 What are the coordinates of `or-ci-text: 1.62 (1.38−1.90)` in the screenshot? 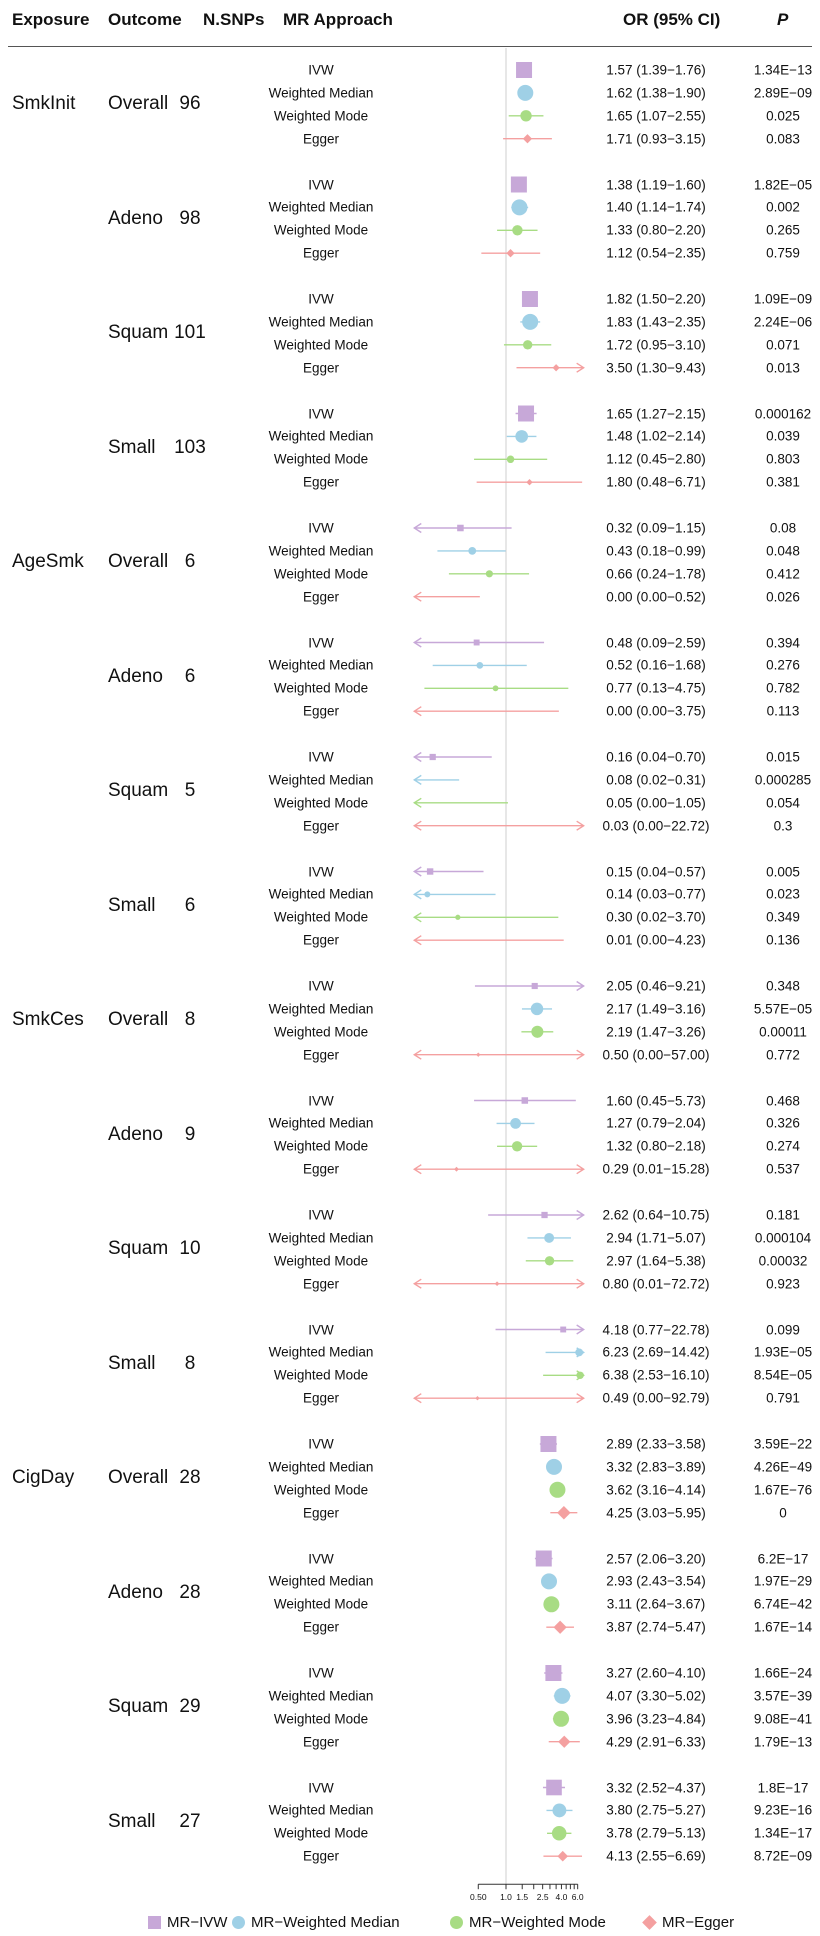 It's located at (656, 93).